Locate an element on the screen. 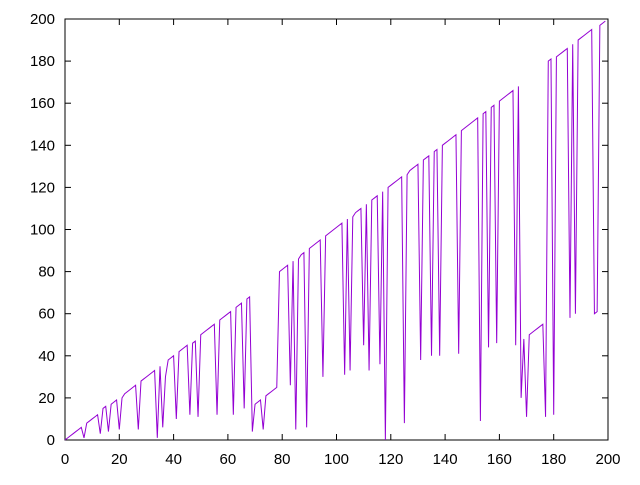  x-tick-label: 160 is located at coordinates (499, 459).